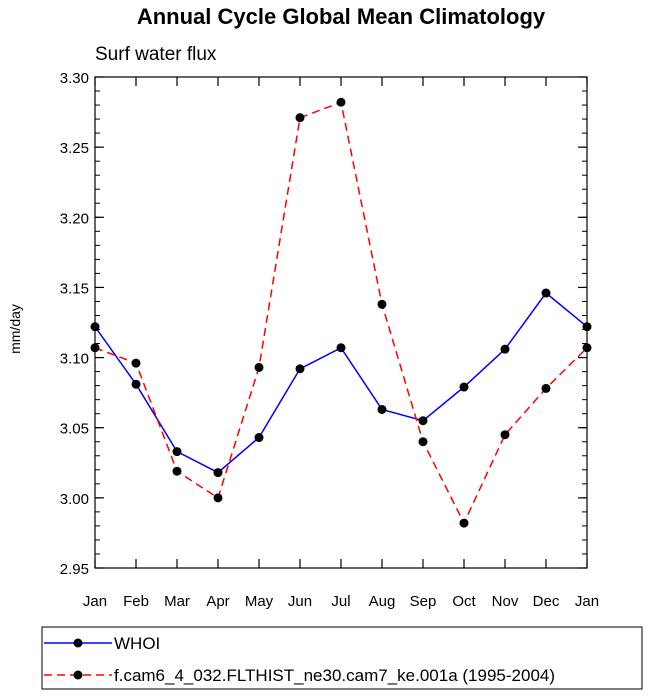 The width and height of the screenshot is (649, 696). Describe the element at coordinates (341, 16) in the screenshot. I see `chart-title: Annual Cycle Global Mean Climatology` at that location.